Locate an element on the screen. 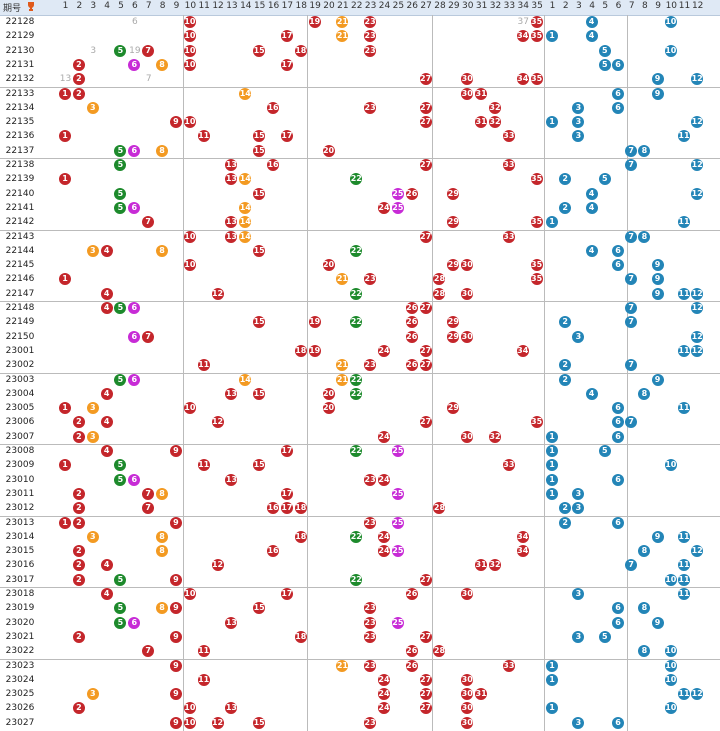 The height and width of the screenshot is (731, 720). period-label: 22148 is located at coordinates (20, 308).